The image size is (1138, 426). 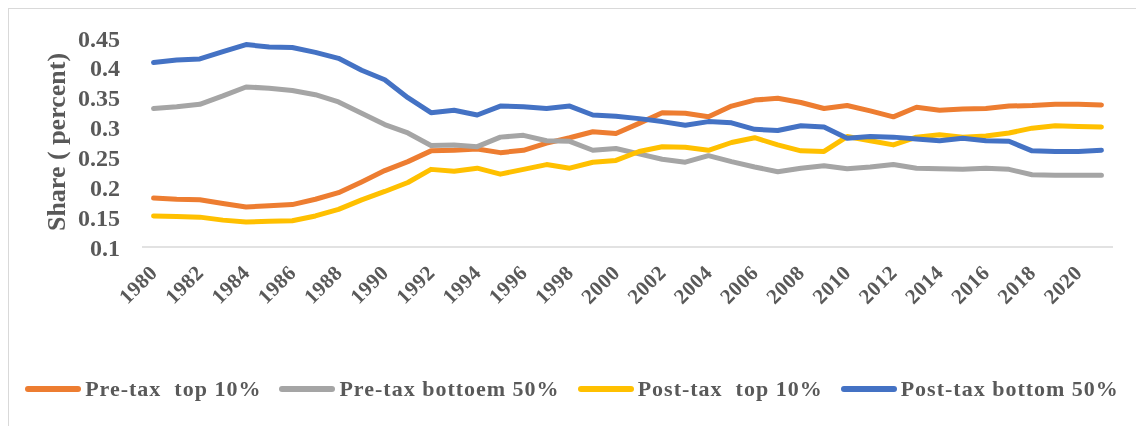 I want to click on y-axis-title: Share ( percent), so click(x=56, y=142).